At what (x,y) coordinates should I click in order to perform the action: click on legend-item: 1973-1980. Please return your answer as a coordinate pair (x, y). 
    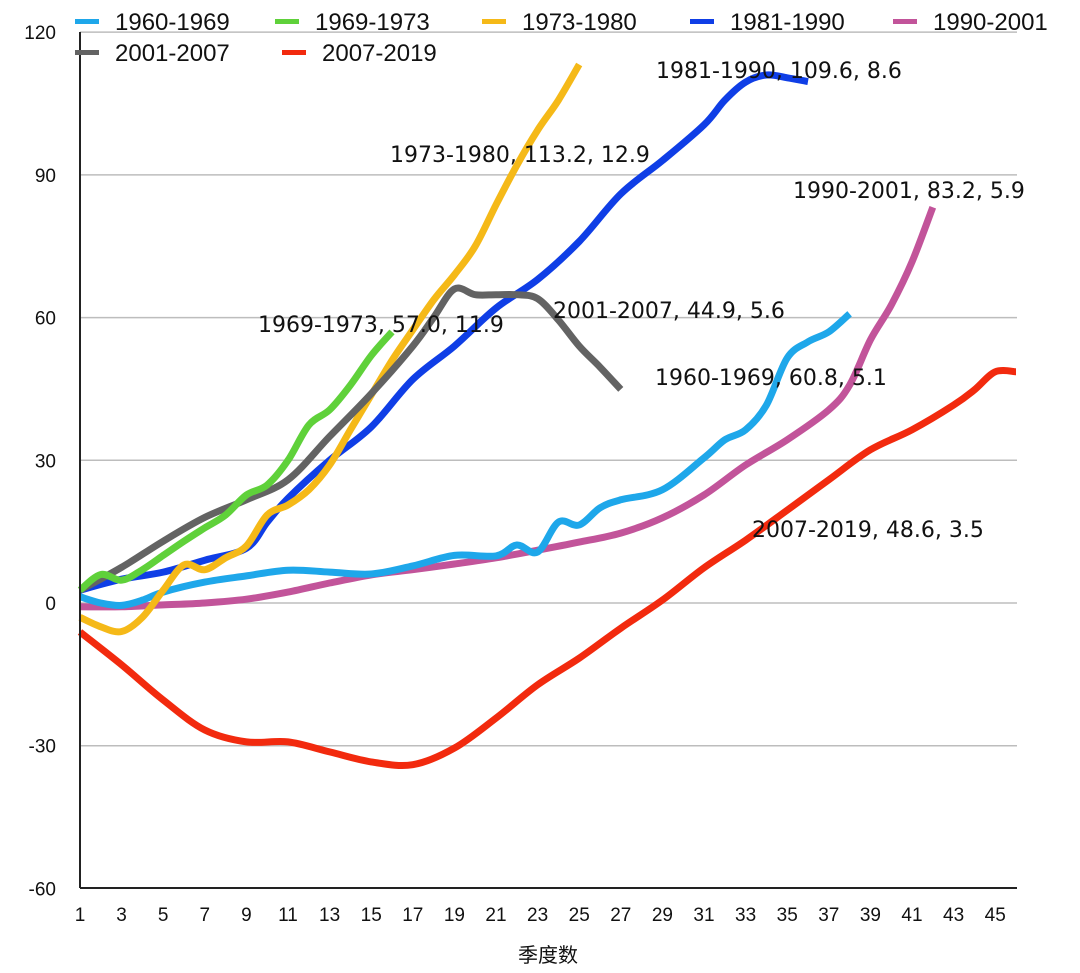
    Looking at the image, I should click on (559, 22).